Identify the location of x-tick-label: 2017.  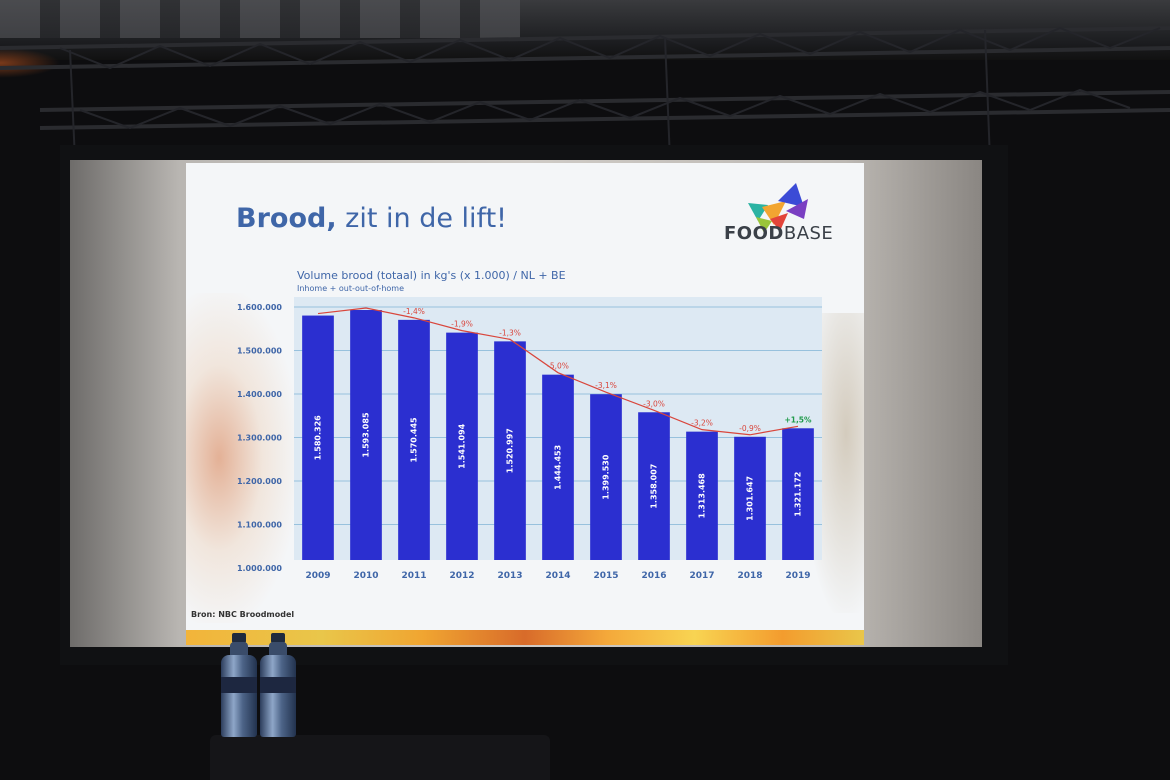
(701, 576).